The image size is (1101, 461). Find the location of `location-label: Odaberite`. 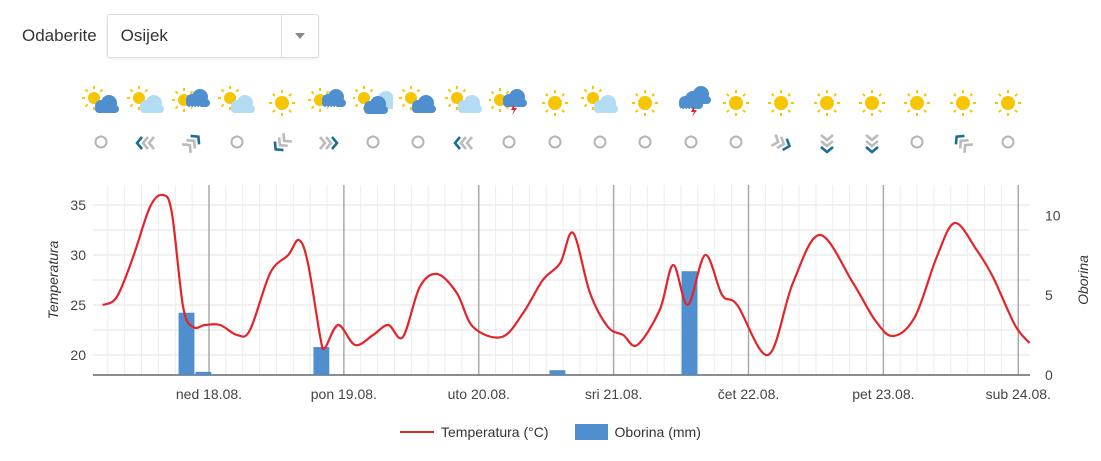

location-label: Odaberite is located at coordinates (59, 35).